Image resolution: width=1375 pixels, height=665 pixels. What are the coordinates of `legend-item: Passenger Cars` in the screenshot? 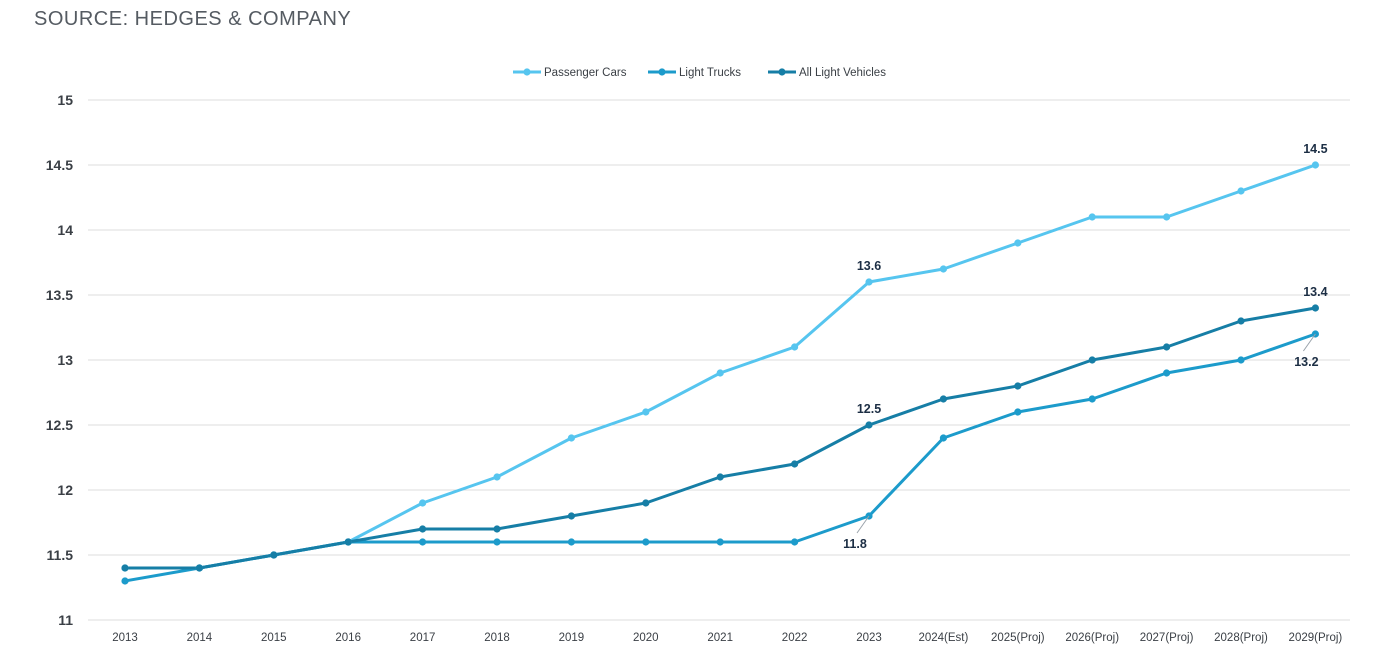 It's located at (570, 73).